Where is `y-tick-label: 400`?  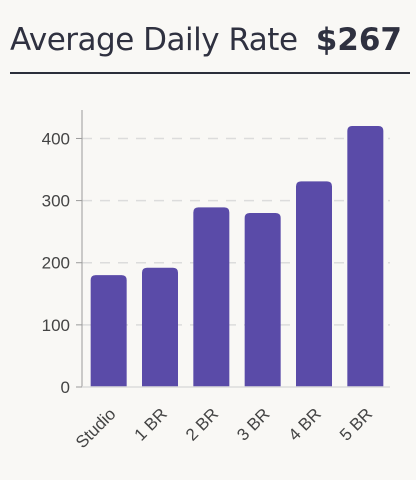
y-tick-label: 400 is located at coordinates (56, 138).